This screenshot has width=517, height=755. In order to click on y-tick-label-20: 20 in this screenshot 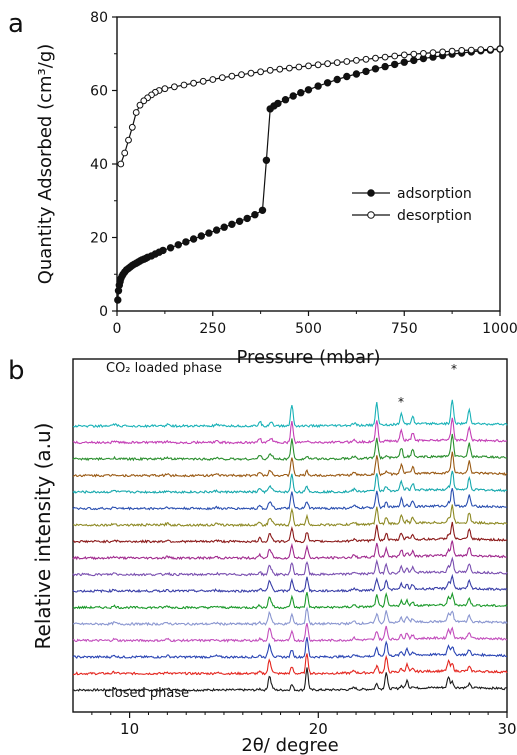, I will do `click(99, 239)`.